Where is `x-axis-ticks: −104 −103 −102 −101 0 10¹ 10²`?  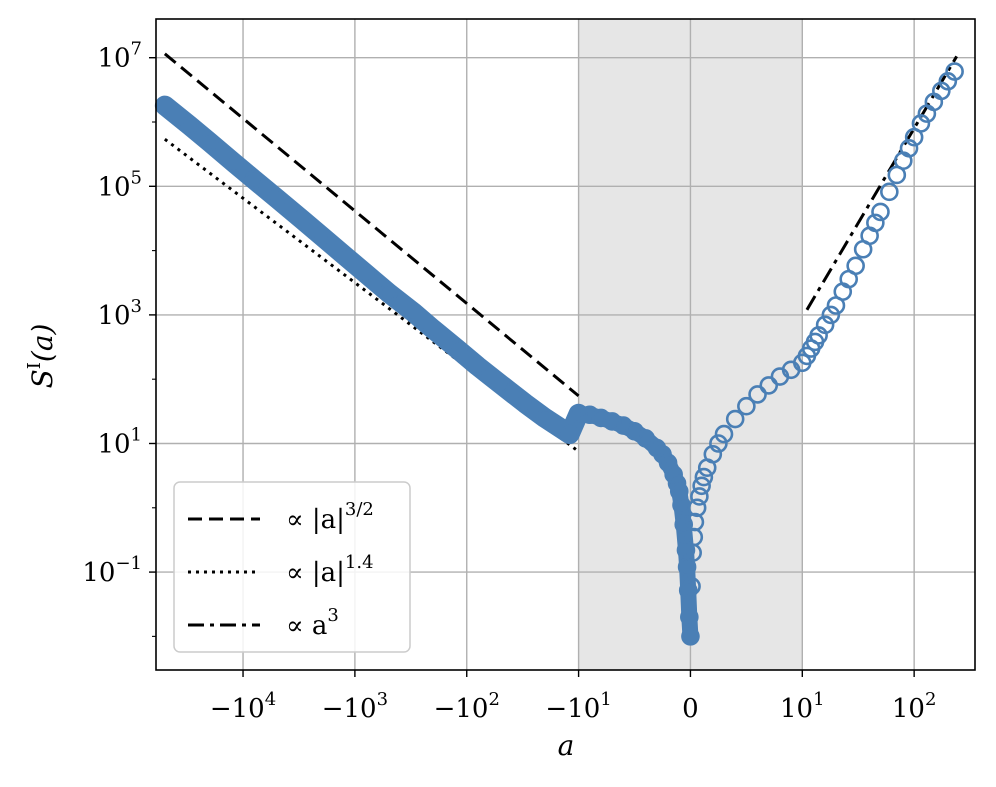 x-axis-ticks: −104 −103 −102 −101 0 10¹ 10² is located at coordinates (573, 697).